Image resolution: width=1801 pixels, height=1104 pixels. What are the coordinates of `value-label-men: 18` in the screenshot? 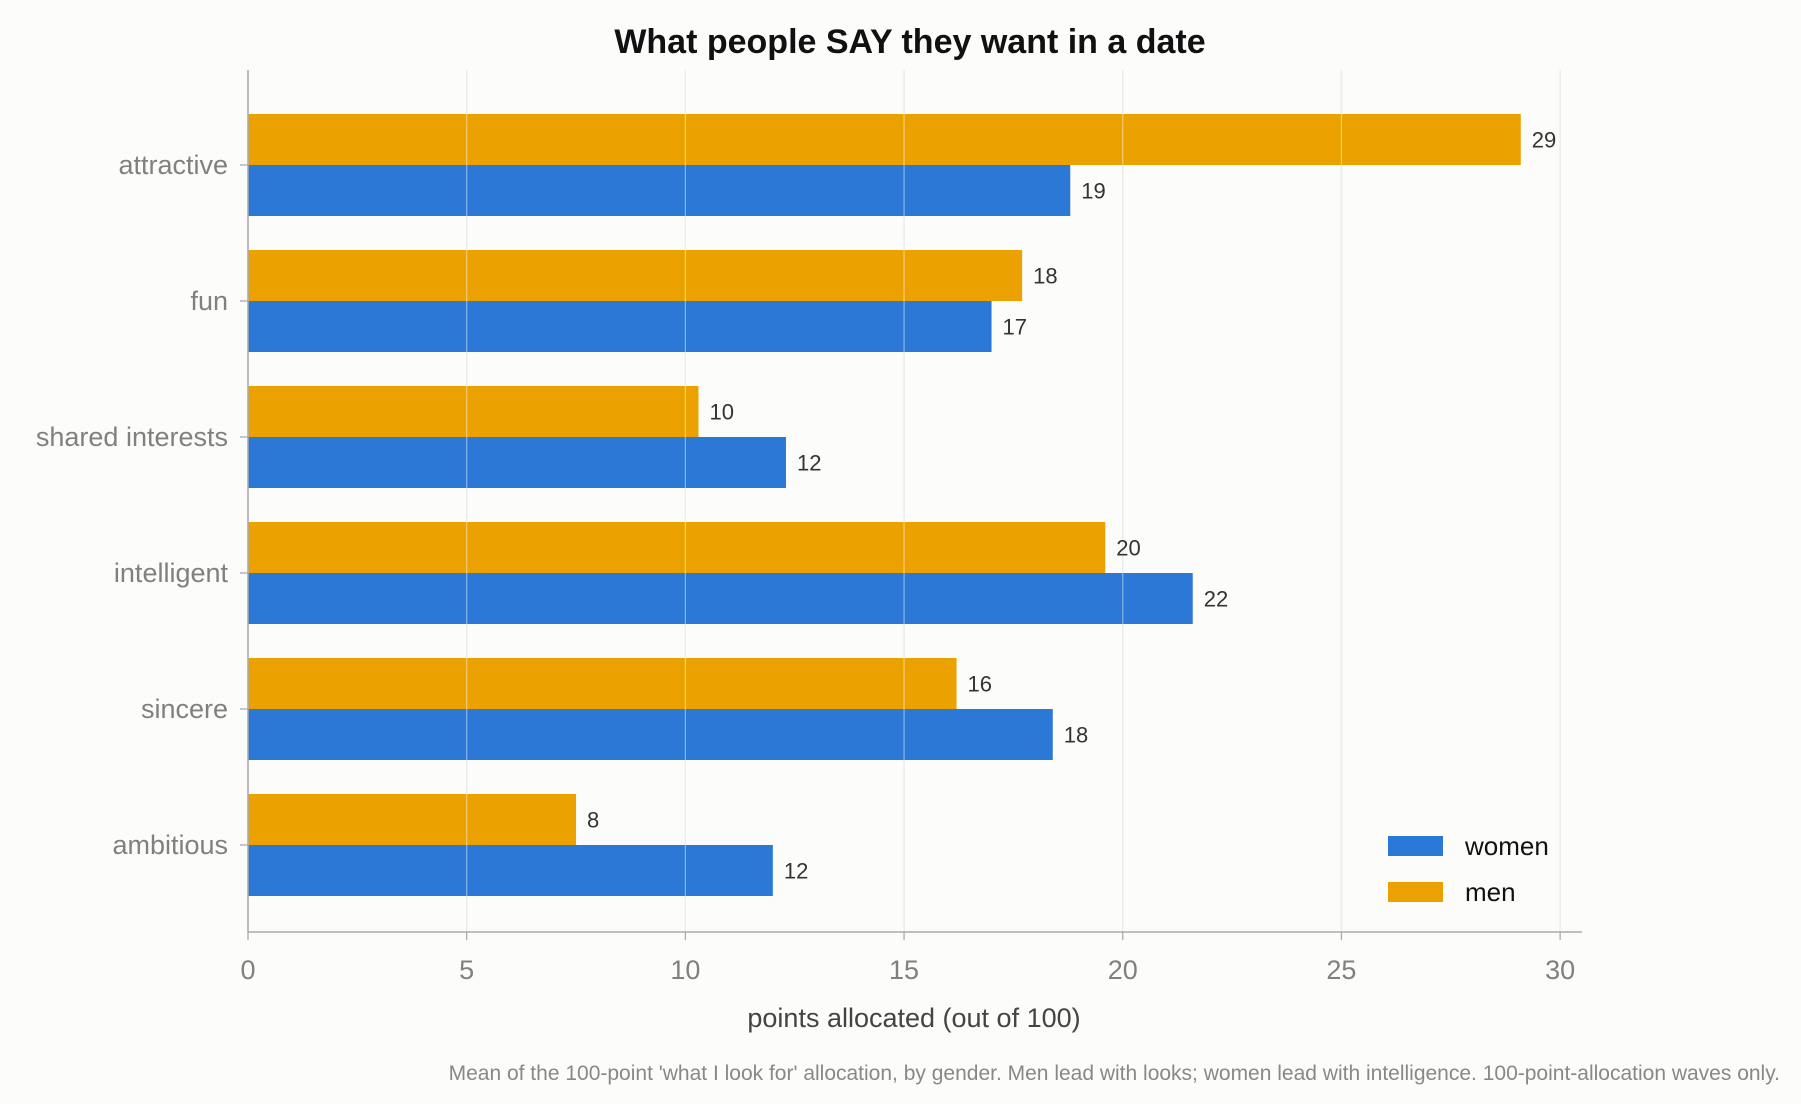 It's located at (1045, 276).